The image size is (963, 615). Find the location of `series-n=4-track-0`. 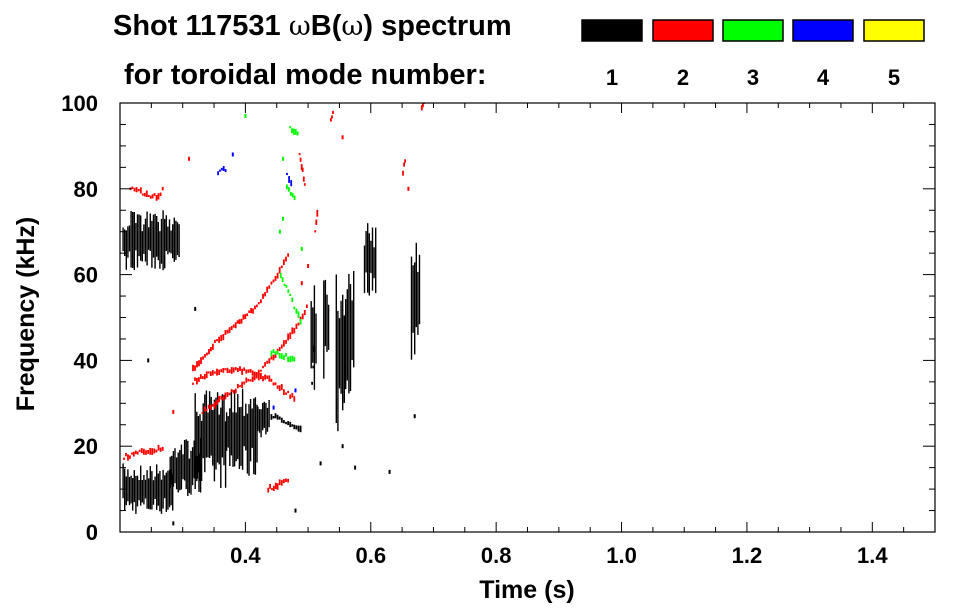

series-n=4-track-0 is located at coordinates (222, 171).